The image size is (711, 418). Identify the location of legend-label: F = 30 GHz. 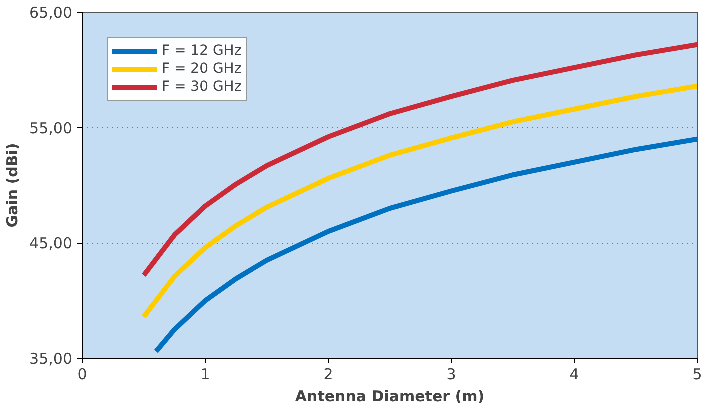
(202, 87).